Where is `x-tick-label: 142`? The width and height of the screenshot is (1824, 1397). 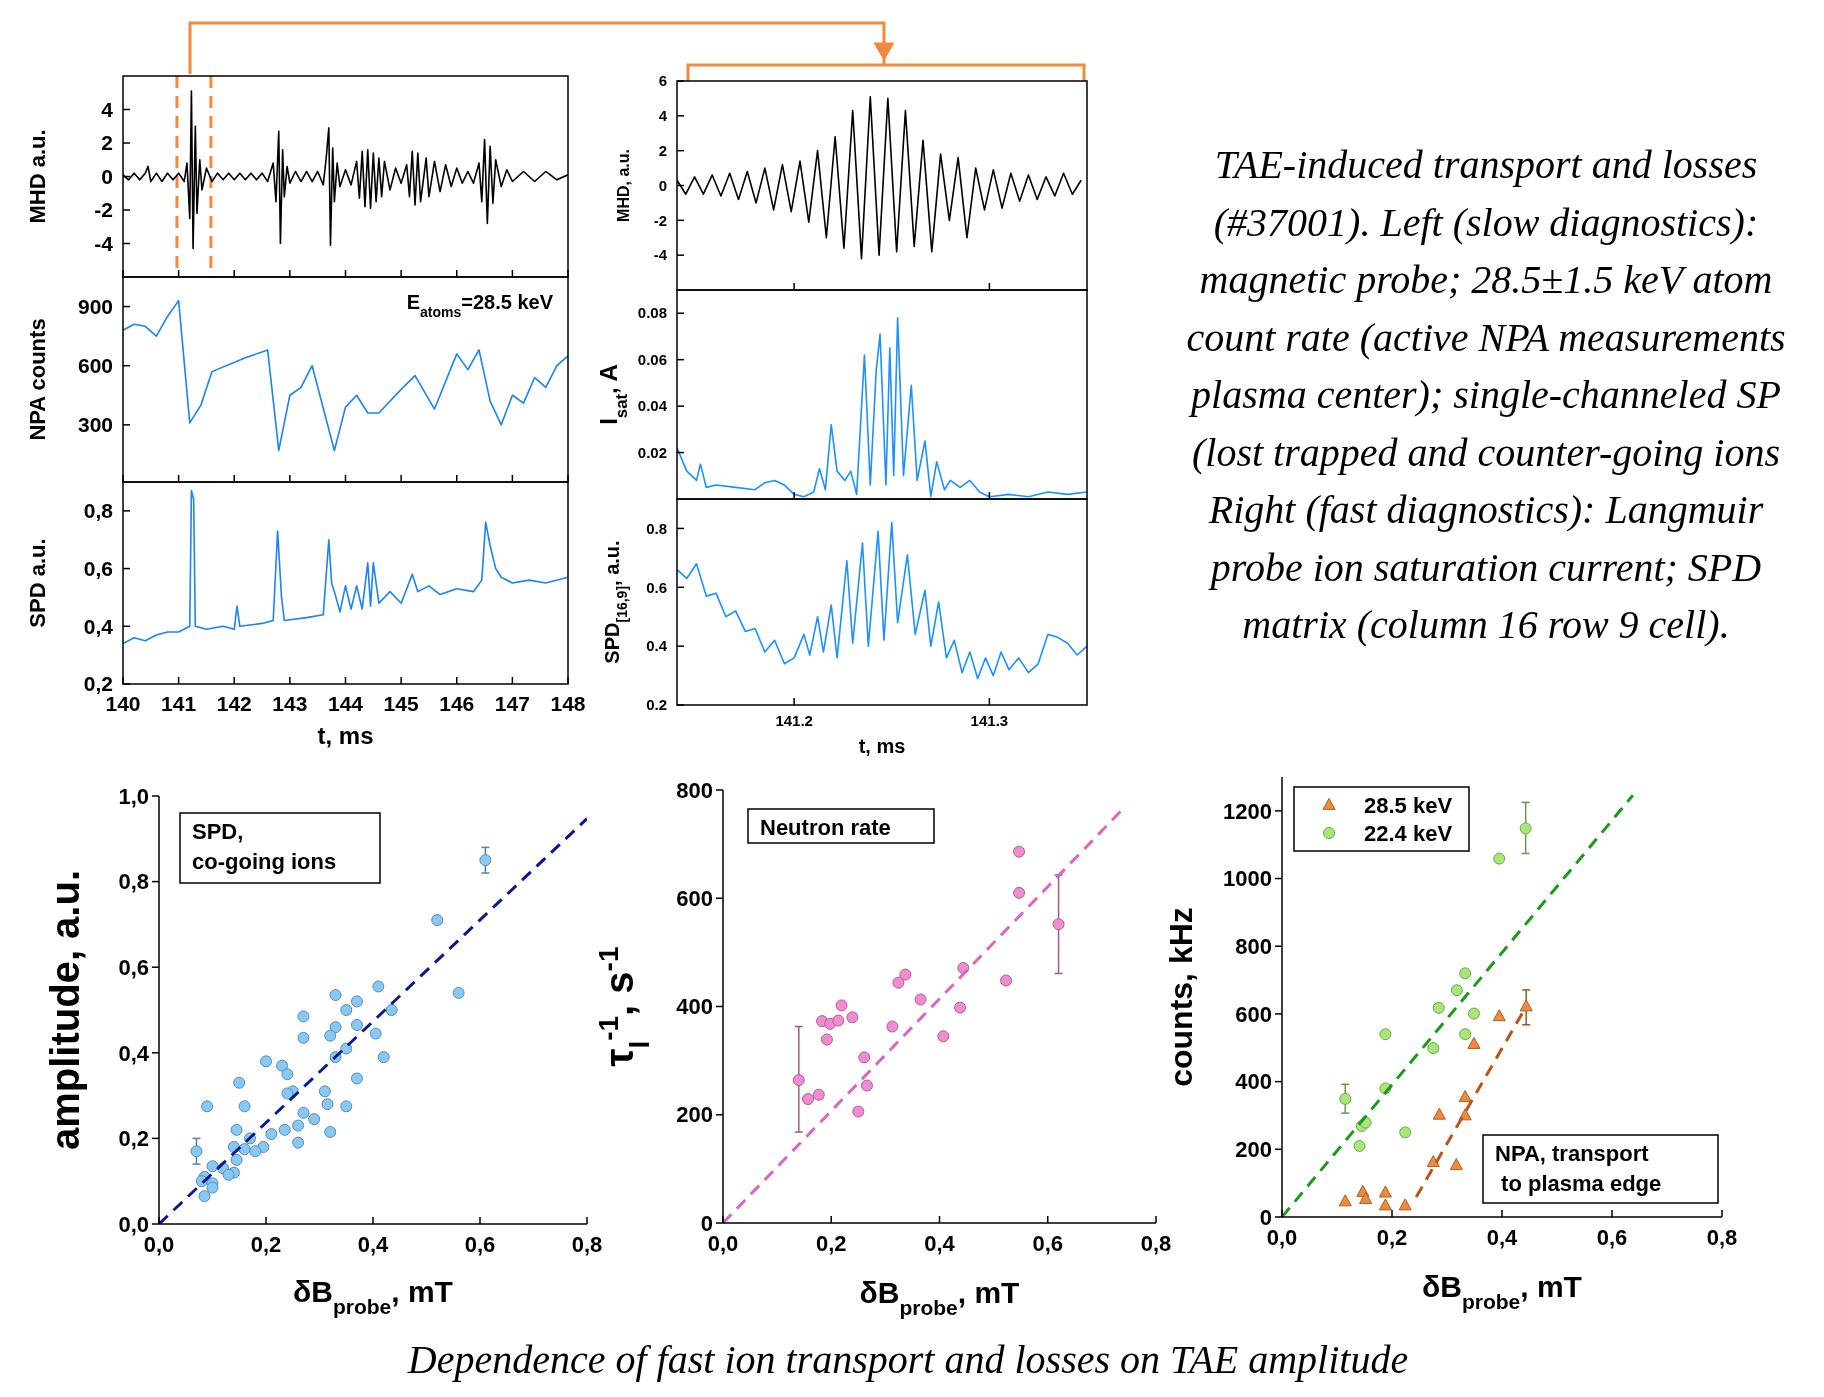
x-tick-label: 142 is located at coordinates (234, 703).